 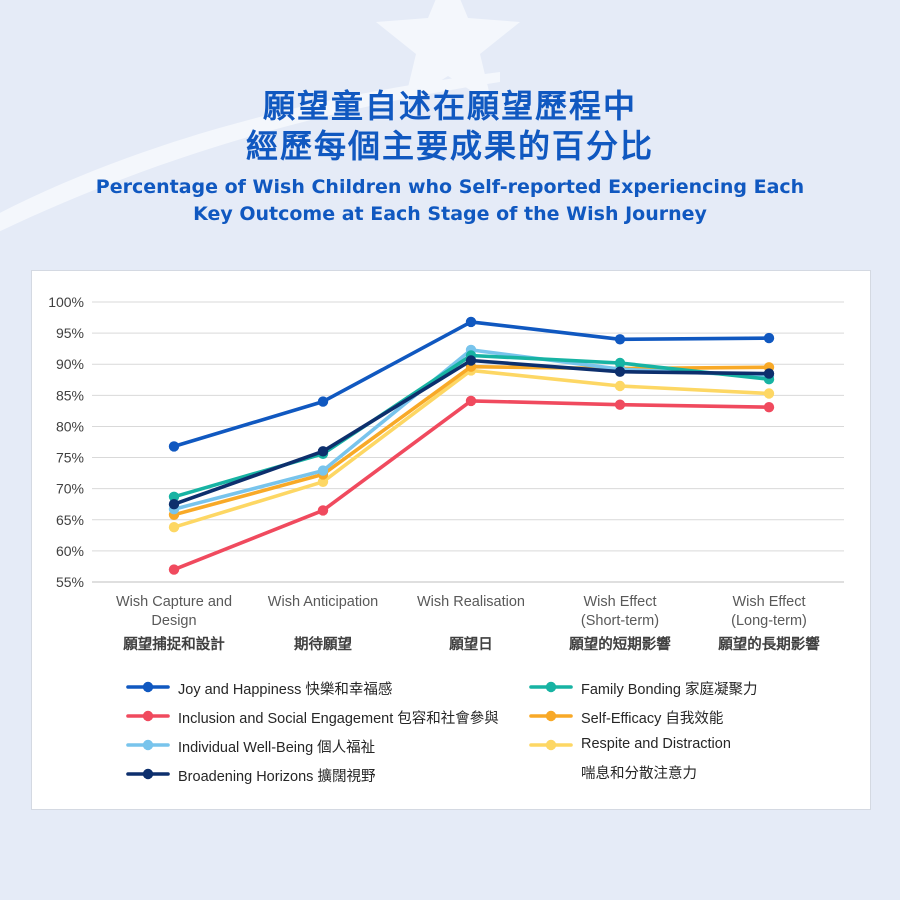 What do you see at coordinates (656, 744) in the screenshot?
I see `legend-label: Respite and Distraction` at bounding box center [656, 744].